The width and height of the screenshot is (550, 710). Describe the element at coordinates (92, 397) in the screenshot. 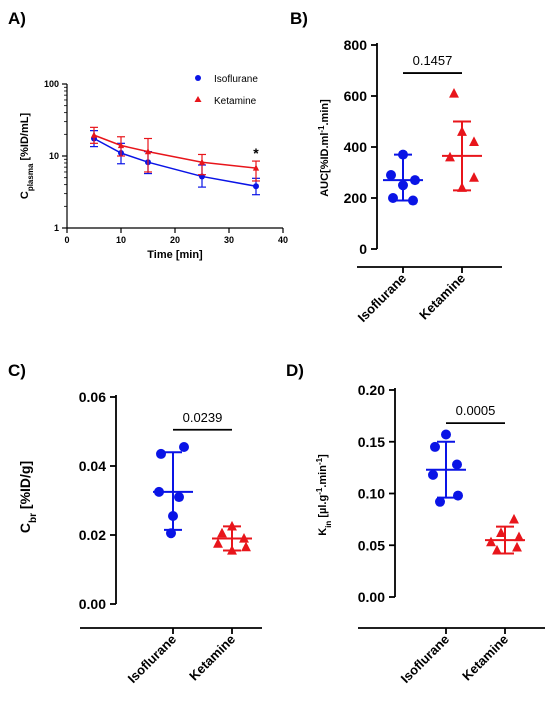

I see `y-tick-label: 0.06` at that location.